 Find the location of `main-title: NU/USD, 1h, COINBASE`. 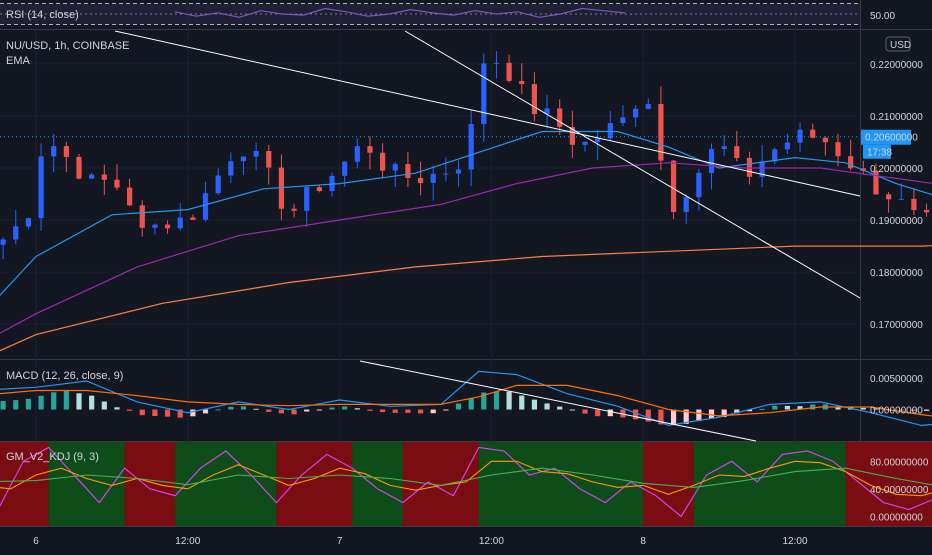

main-title: NU/USD, 1h, COINBASE is located at coordinates (67, 46).